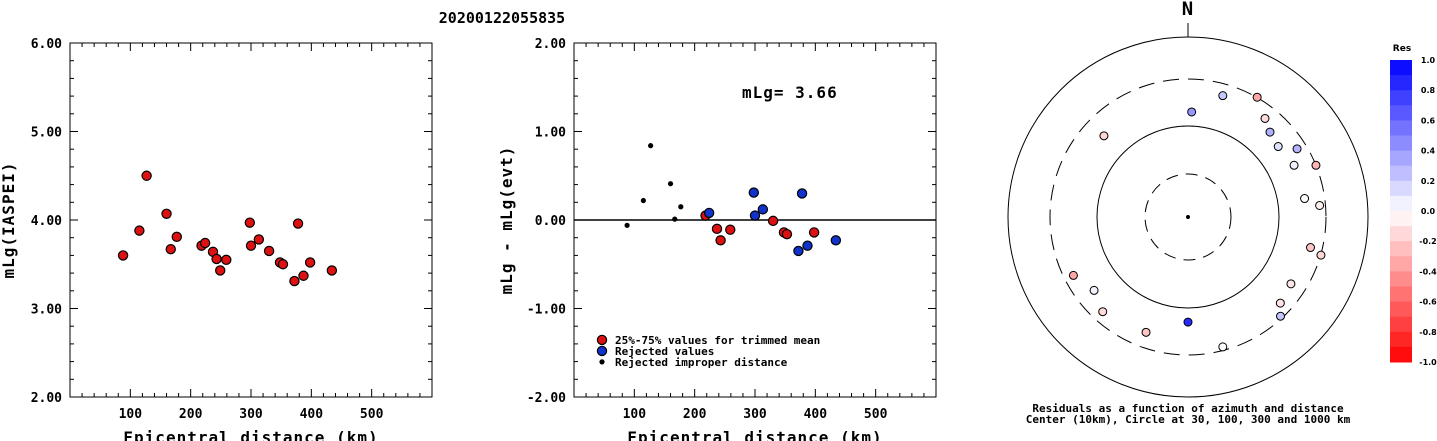 The width and height of the screenshot is (1437, 441). I want to click on epicenter-marker, so click(1188, 217).